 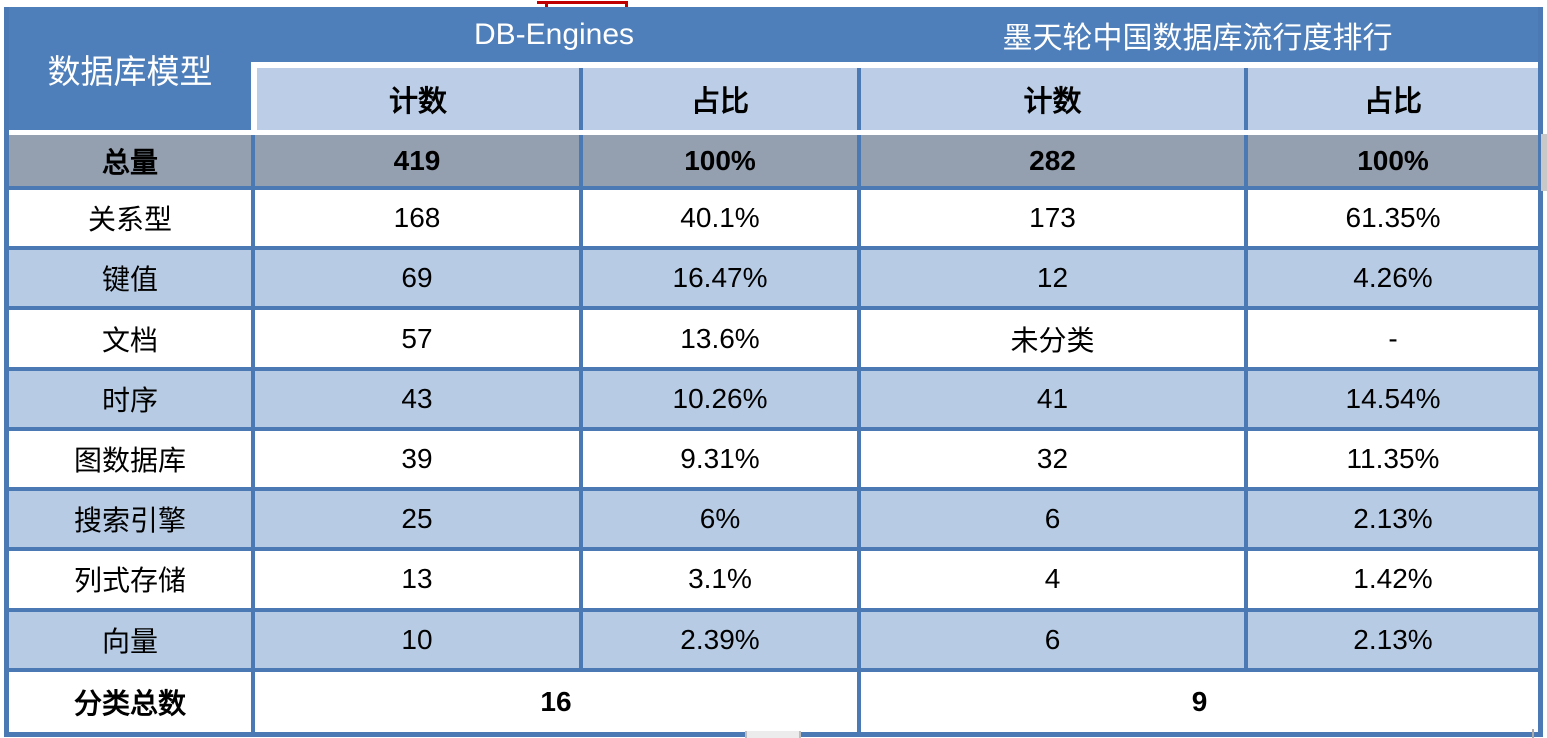 What do you see at coordinates (582, 4) in the screenshot?
I see `red-underline-artifact` at bounding box center [582, 4].